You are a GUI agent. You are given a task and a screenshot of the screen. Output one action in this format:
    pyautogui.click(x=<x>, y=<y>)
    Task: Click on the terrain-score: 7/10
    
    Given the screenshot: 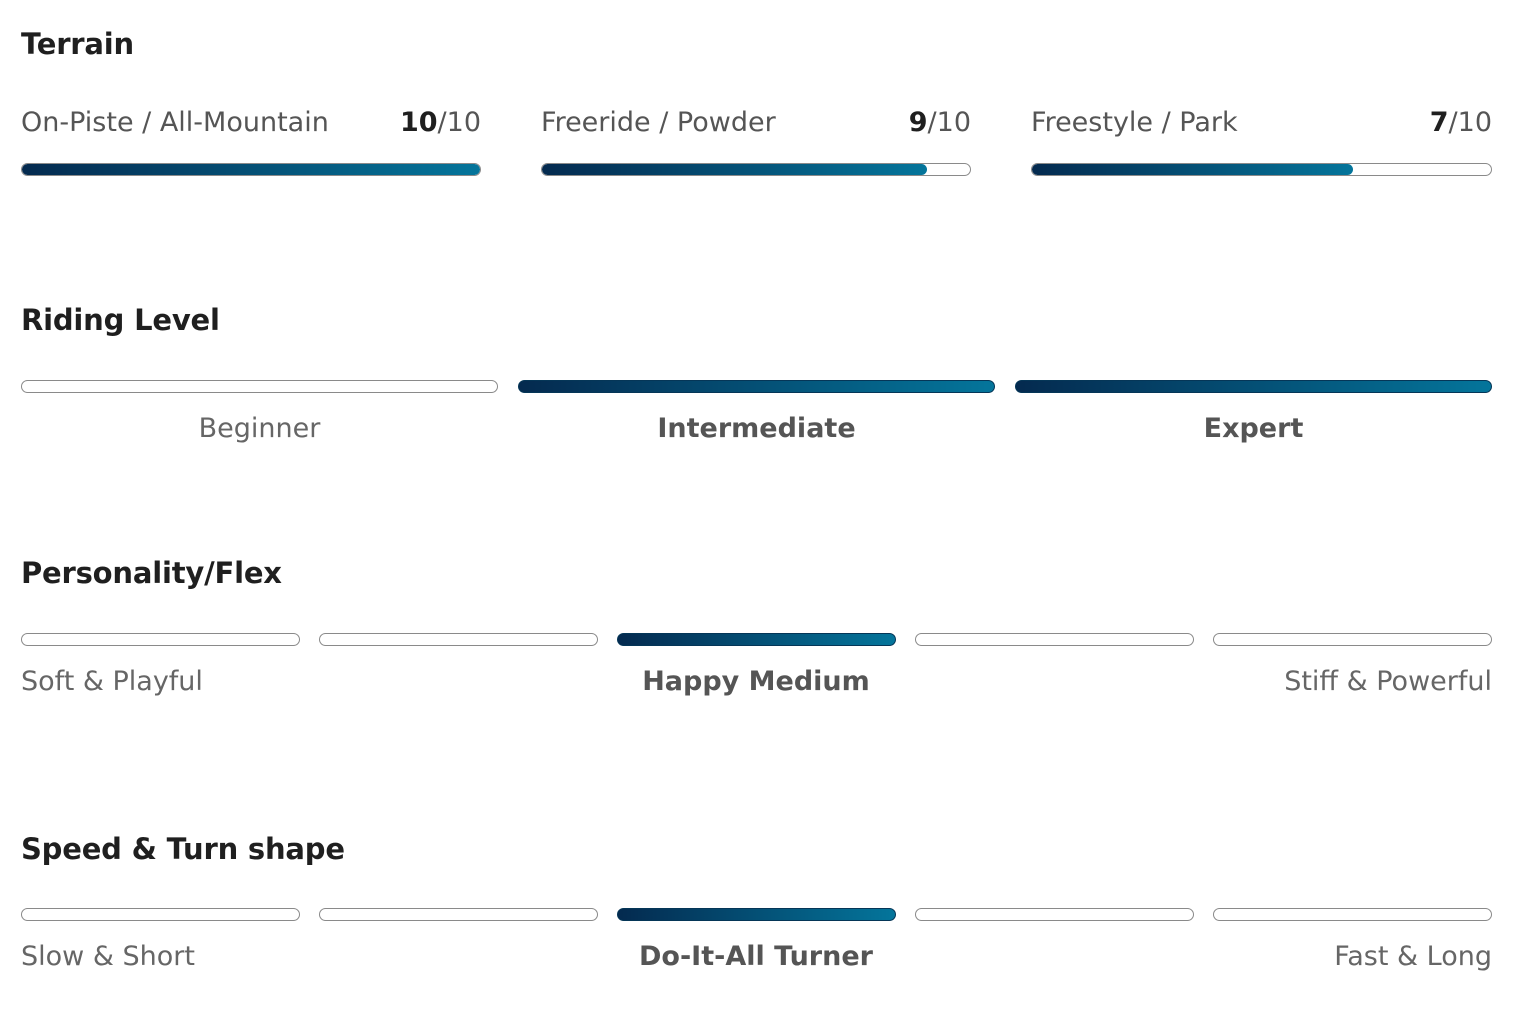 What is the action you would take?
    pyautogui.click(x=1461, y=123)
    